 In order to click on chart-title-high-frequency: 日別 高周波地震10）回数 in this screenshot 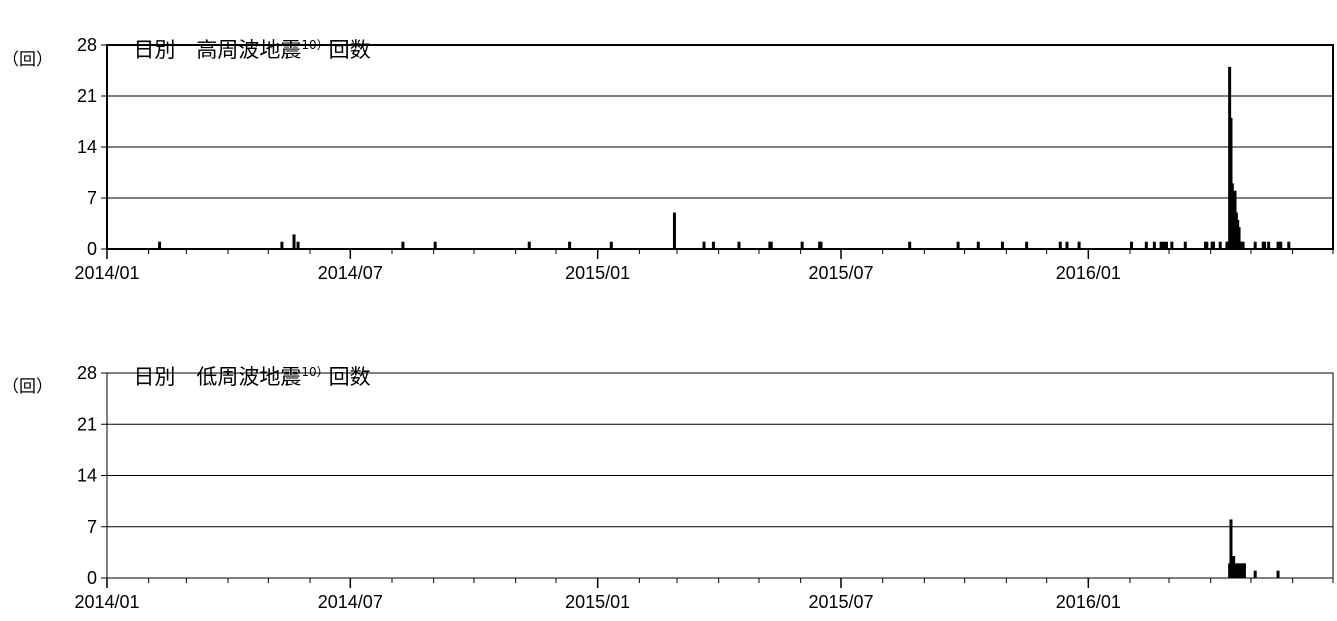, I will do `click(245, 37)`.